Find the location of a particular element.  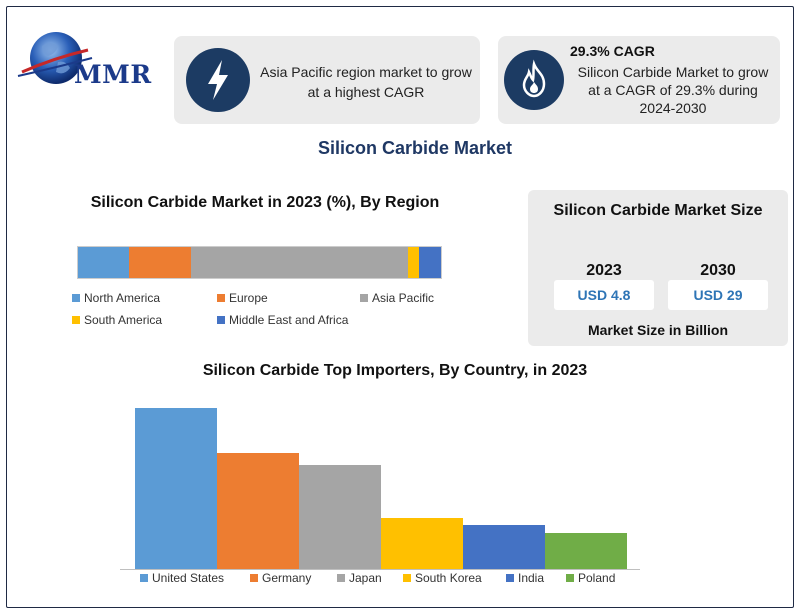

region-segment-europe is located at coordinates (159, 262).